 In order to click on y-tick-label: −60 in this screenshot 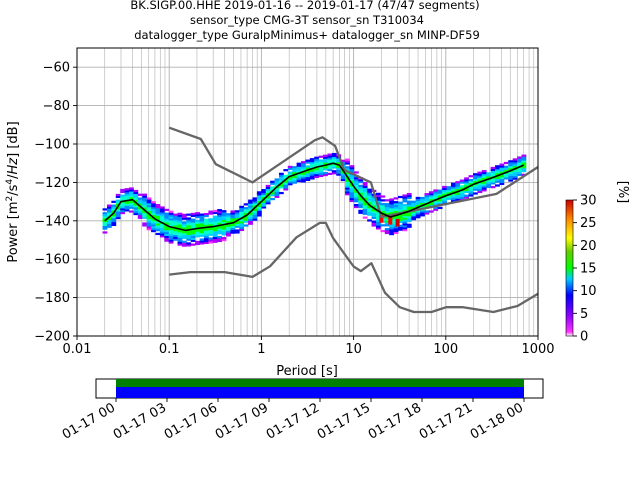, I will do `click(56, 68)`.